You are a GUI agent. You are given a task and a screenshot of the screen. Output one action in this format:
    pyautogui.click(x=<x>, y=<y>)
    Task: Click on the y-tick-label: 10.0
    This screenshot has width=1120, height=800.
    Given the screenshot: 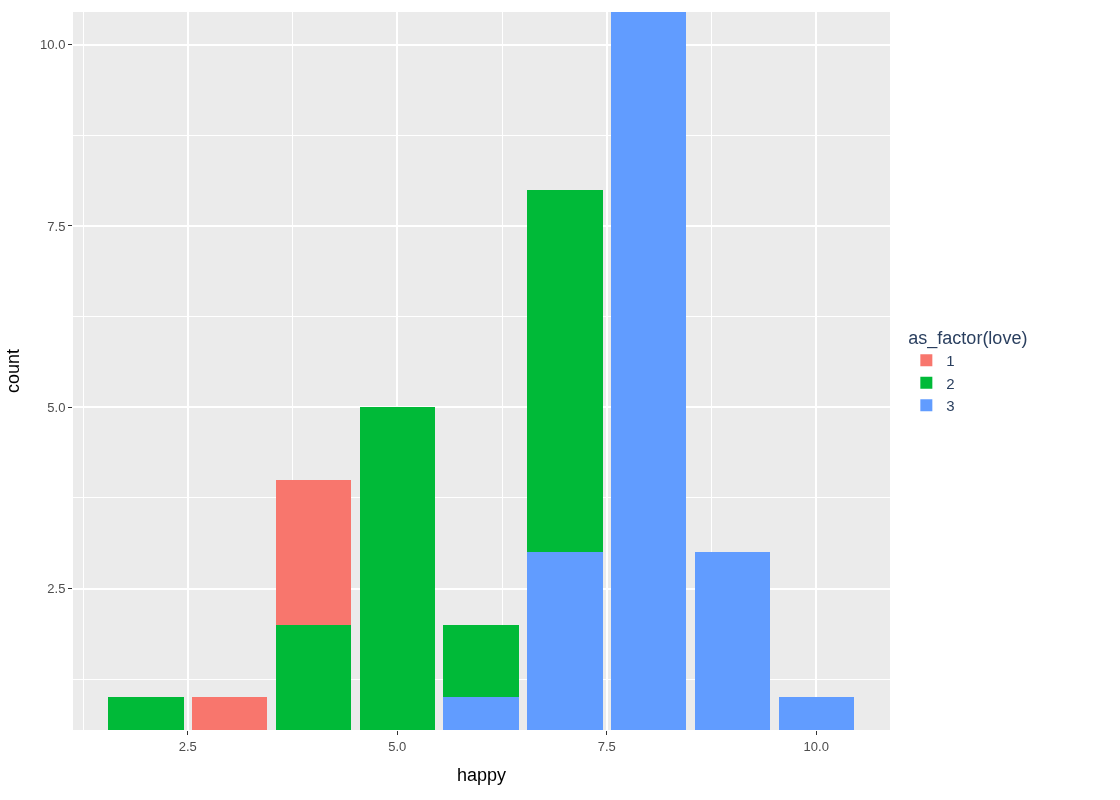 What is the action you would take?
    pyautogui.click(x=53, y=45)
    